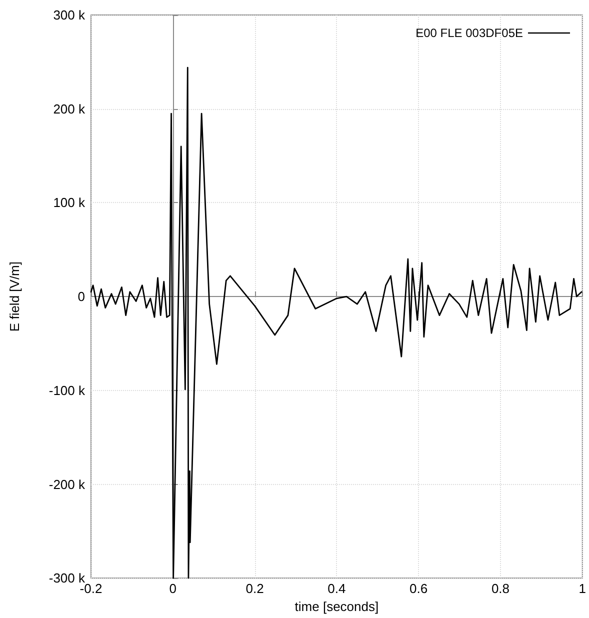 This screenshot has height=618, width=589. Describe the element at coordinates (419, 588) in the screenshot. I see `x-tick-label: 0.6` at that location.